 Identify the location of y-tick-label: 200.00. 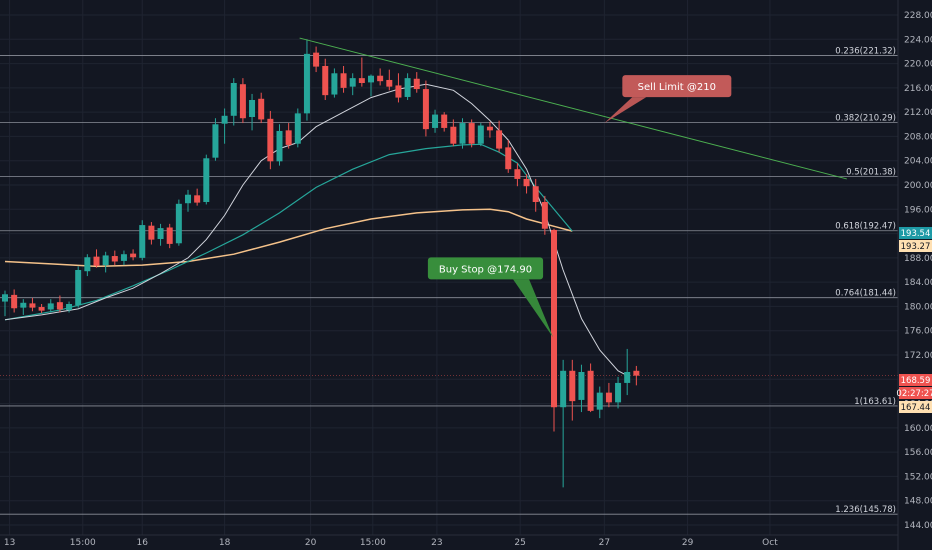
(918, 186).